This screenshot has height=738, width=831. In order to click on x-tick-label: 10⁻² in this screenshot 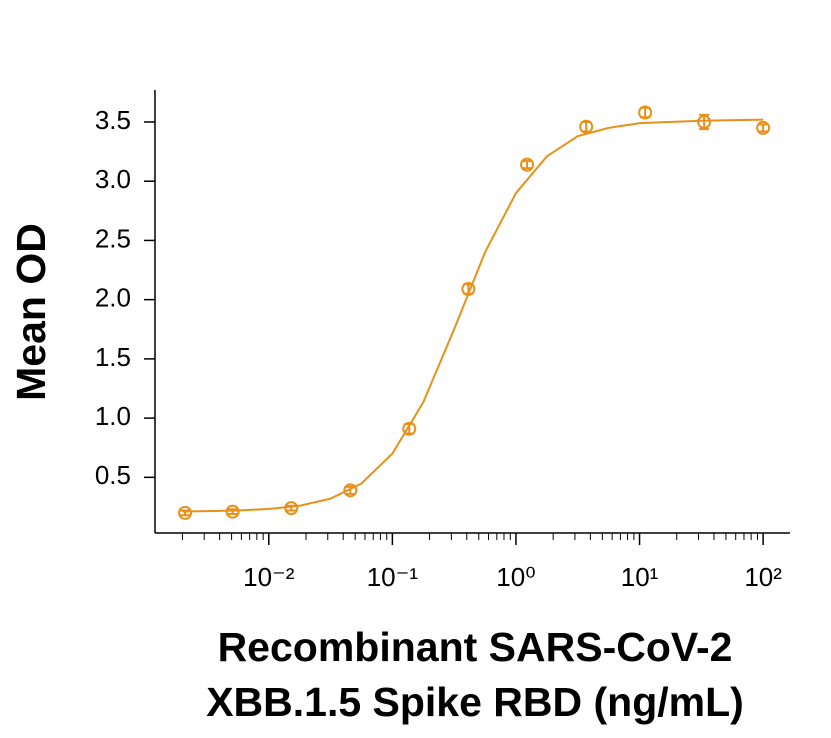, I will do `click(269, 577)`.